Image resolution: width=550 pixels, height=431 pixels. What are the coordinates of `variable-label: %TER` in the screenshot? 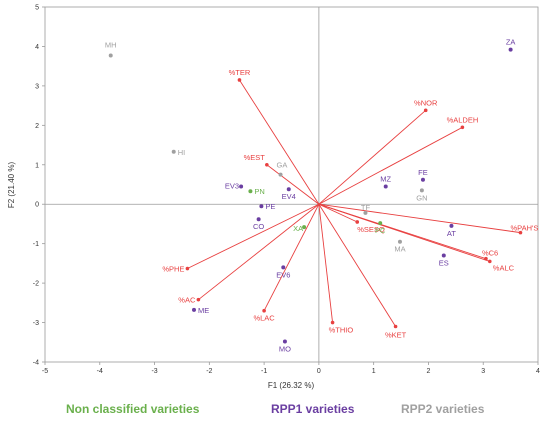 It's located at (240, 72).